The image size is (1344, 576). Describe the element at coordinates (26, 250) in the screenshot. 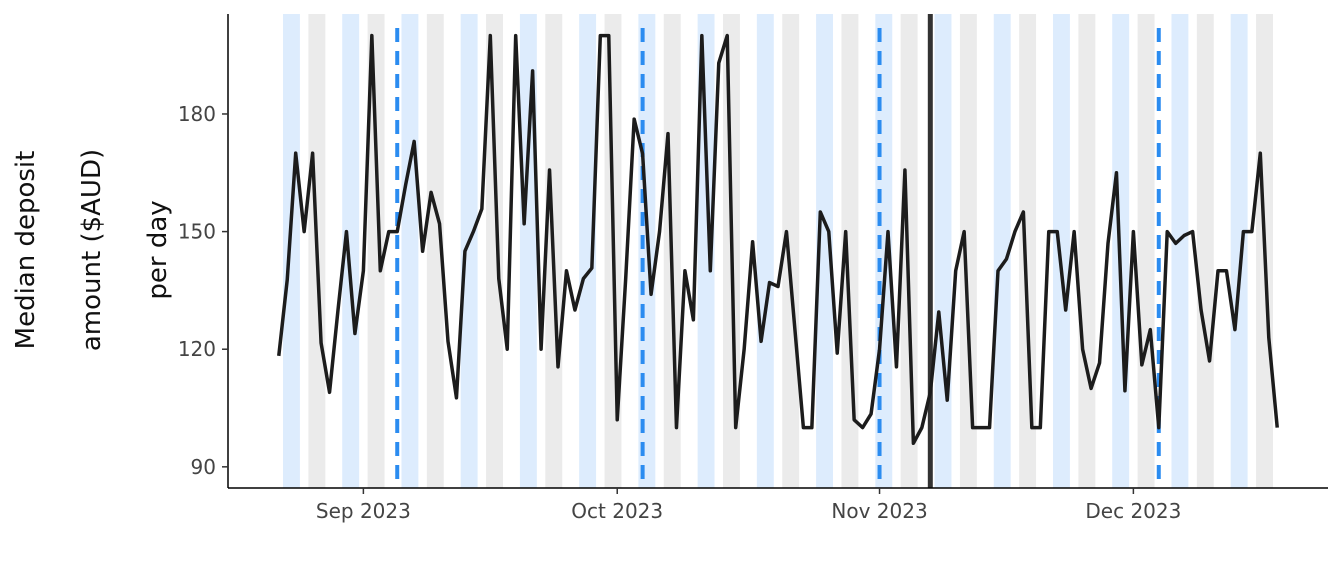

I see `y-axis-title: Median deposit` at that location.